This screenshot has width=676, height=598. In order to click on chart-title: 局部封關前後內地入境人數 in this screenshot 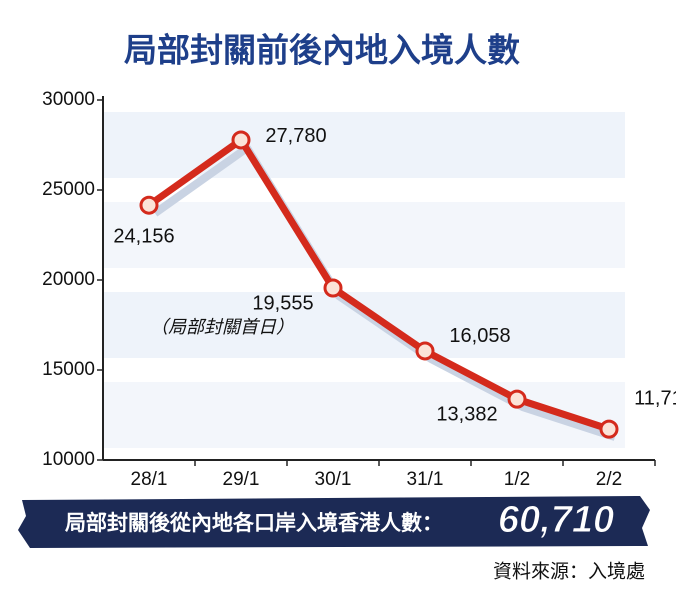, I will do `click(322, 50)`.